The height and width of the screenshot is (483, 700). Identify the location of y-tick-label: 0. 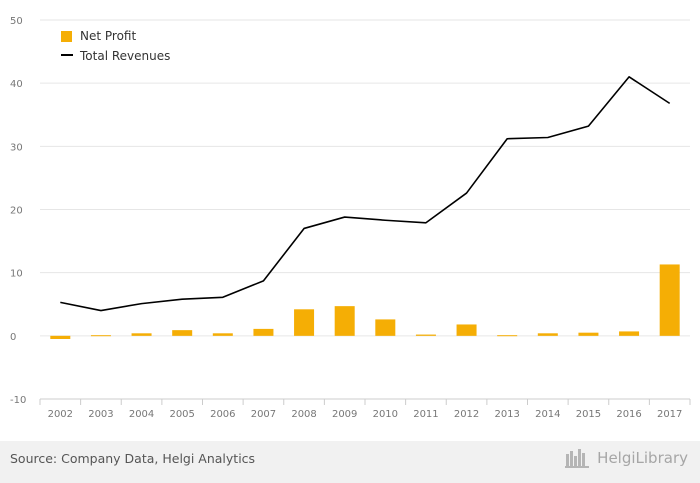
(13, 337).